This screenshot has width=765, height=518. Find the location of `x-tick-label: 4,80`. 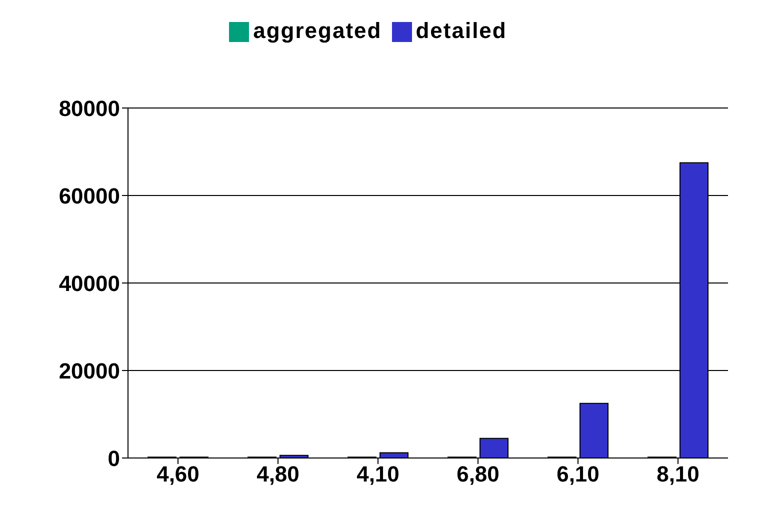

x-tick-label: 4,80 is located at coordinates (278, 474).